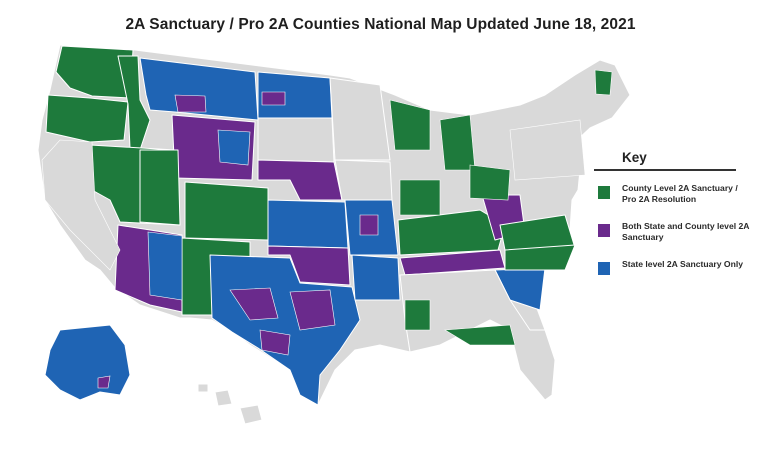  What do you see at coordinates (81, 205) in the screenshot?
I see `nevada-gray` at bounding box center [81, 205].